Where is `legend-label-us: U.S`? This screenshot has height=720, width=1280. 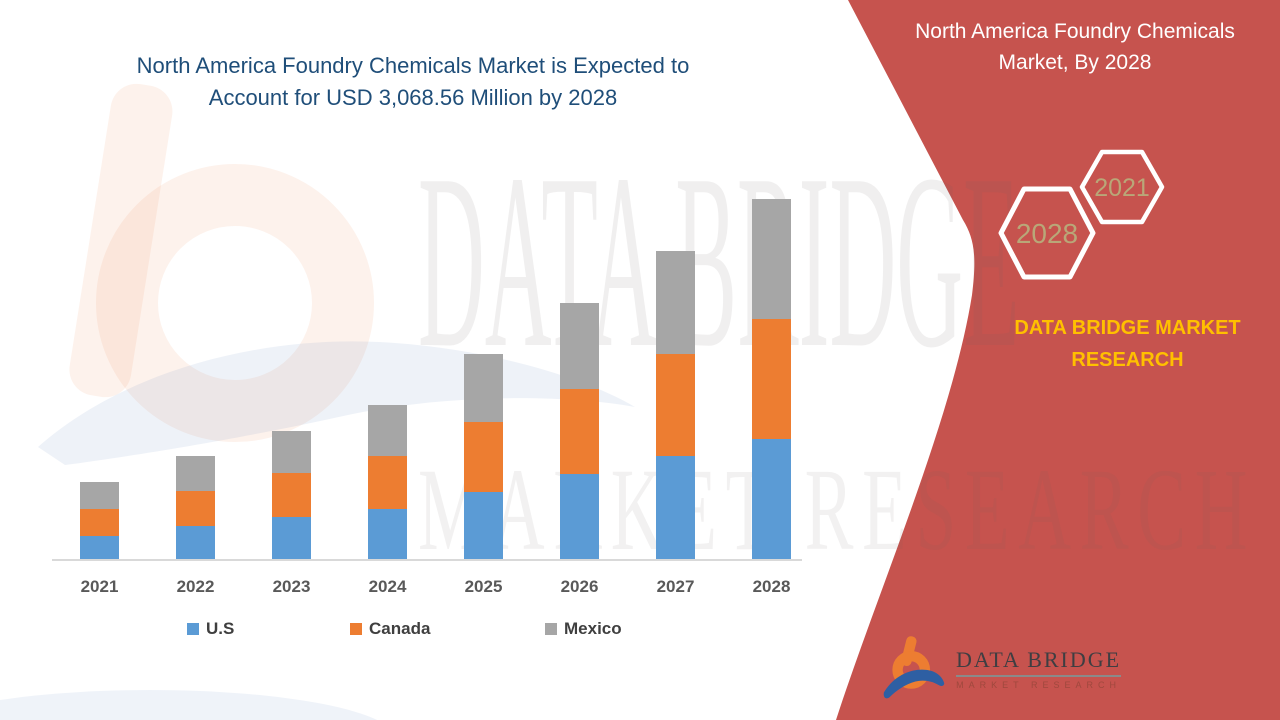 legend-label-us: U.S is located at coordinates (220, 628).